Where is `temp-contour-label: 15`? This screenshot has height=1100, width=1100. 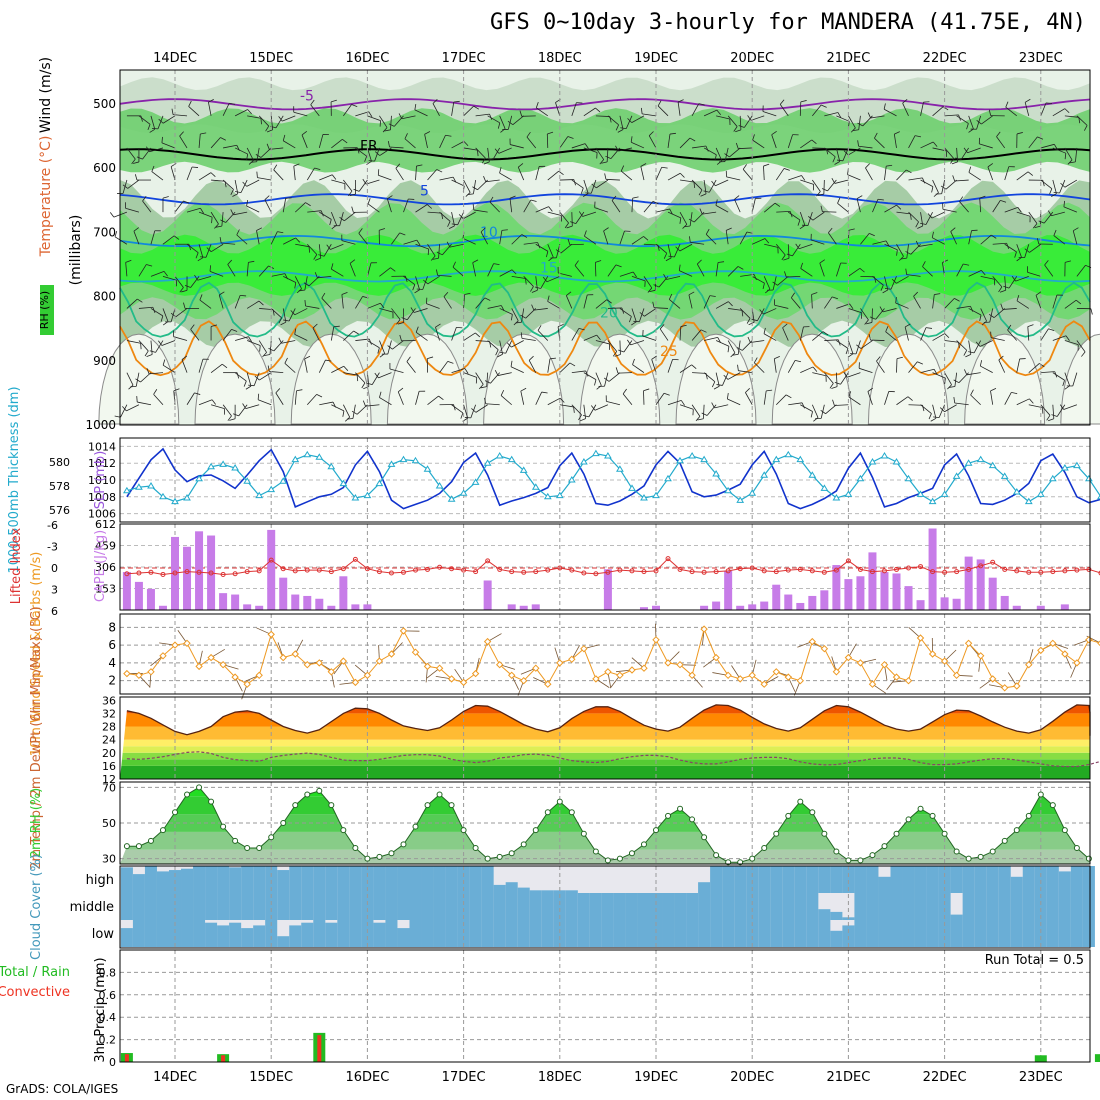
temp-contour-label: 15 is located at coordinates (549, 268).